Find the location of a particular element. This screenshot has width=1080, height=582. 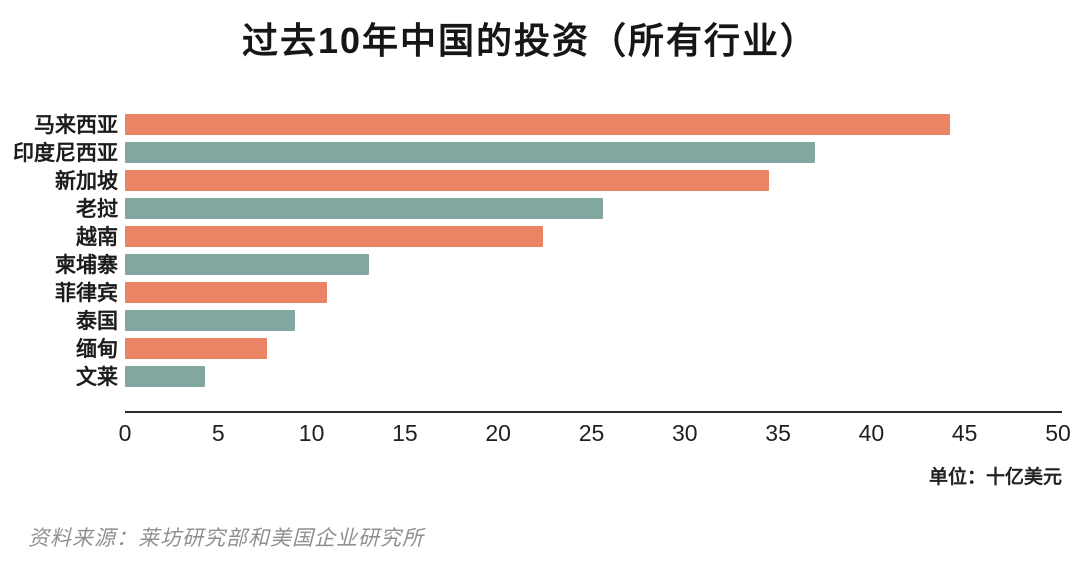

x-tick-label: 45 is located at coordinates (964, 433).